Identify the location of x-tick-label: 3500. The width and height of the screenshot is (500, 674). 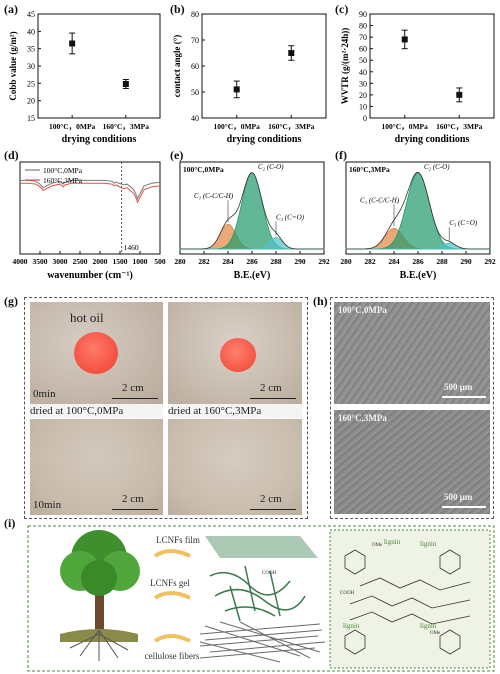
(40, 261).